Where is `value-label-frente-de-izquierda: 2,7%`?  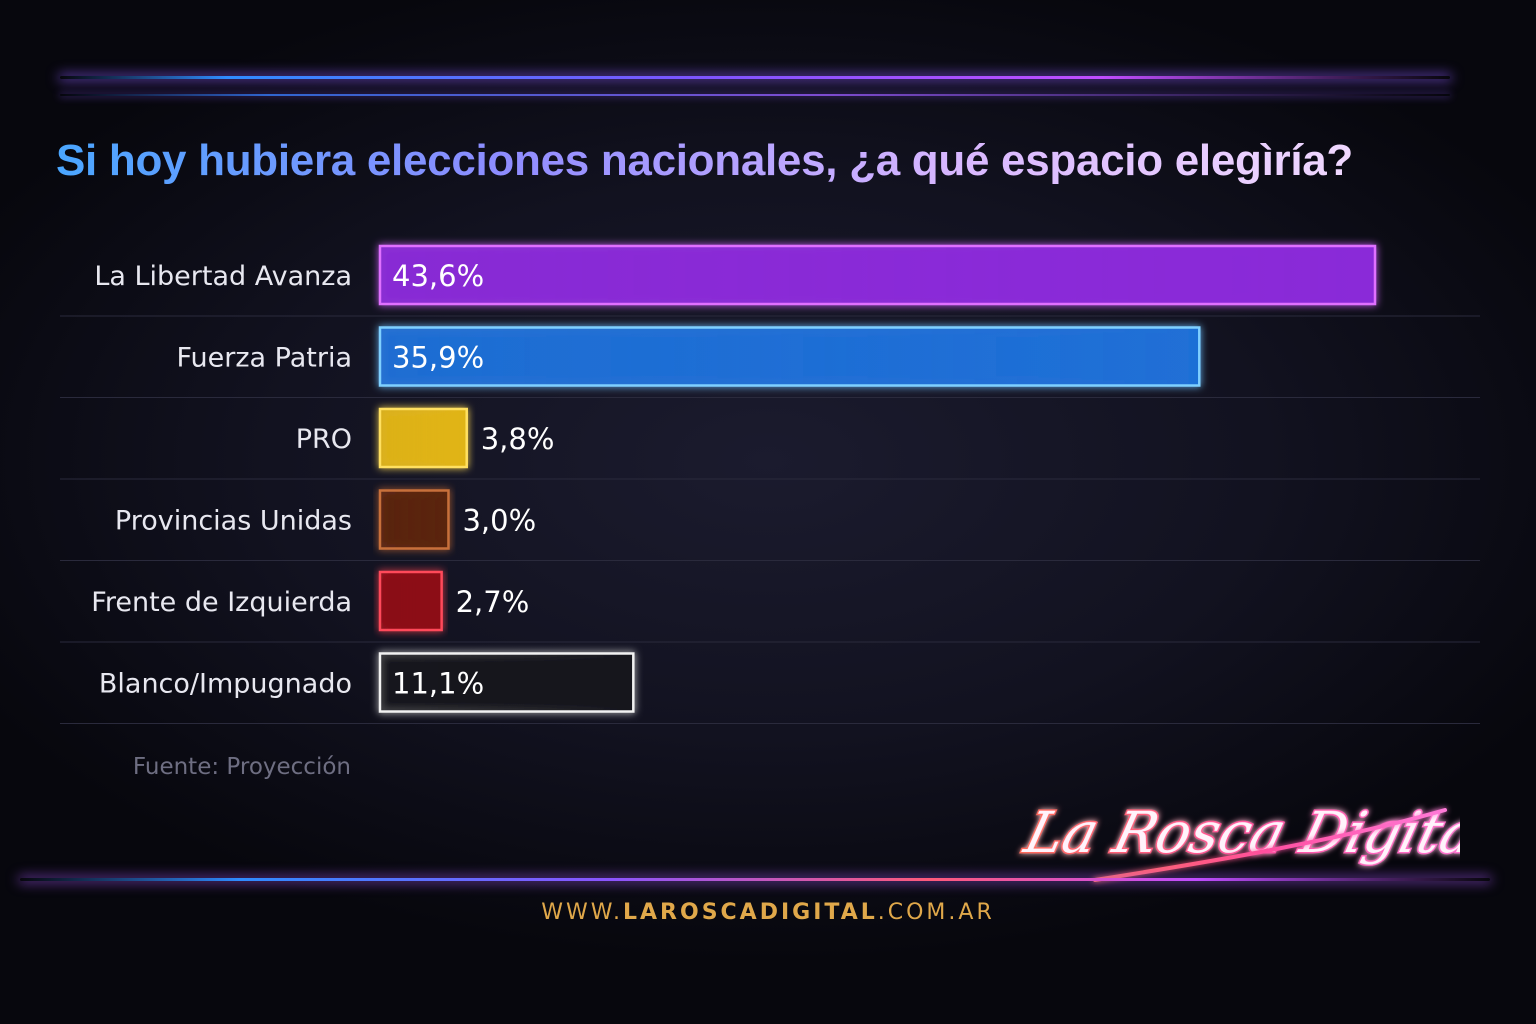
value-label-frente-de-izquierda: 2,7% is located at coordinates (493, 602).